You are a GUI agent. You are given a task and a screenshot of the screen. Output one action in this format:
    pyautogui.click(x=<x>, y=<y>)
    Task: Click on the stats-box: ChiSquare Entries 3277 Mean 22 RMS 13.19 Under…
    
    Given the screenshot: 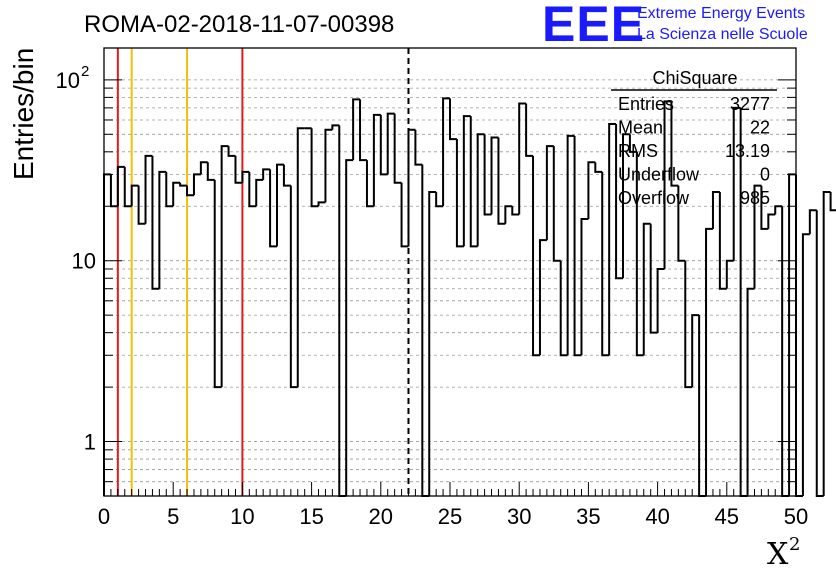 What is the action you would take?
    pyautogui.click(x=694, y=138)
    